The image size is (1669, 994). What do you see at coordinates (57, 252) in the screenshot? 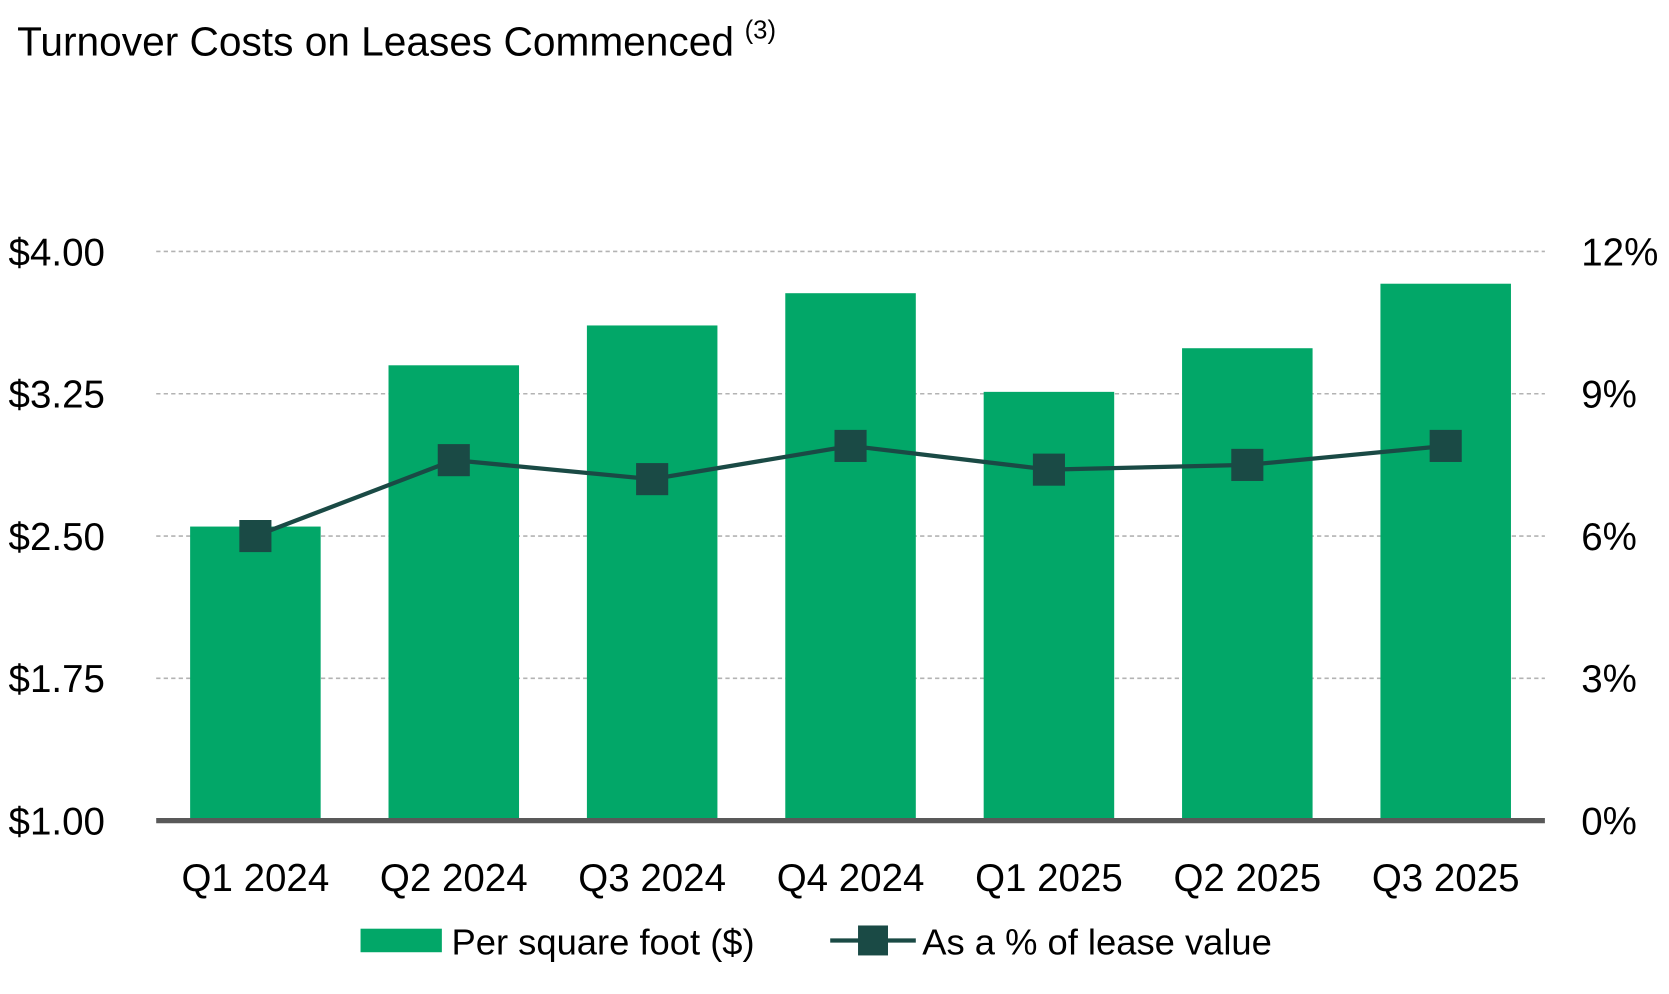
I see `y-left-tick-label: $4.00` at bounding box center [57, 252].